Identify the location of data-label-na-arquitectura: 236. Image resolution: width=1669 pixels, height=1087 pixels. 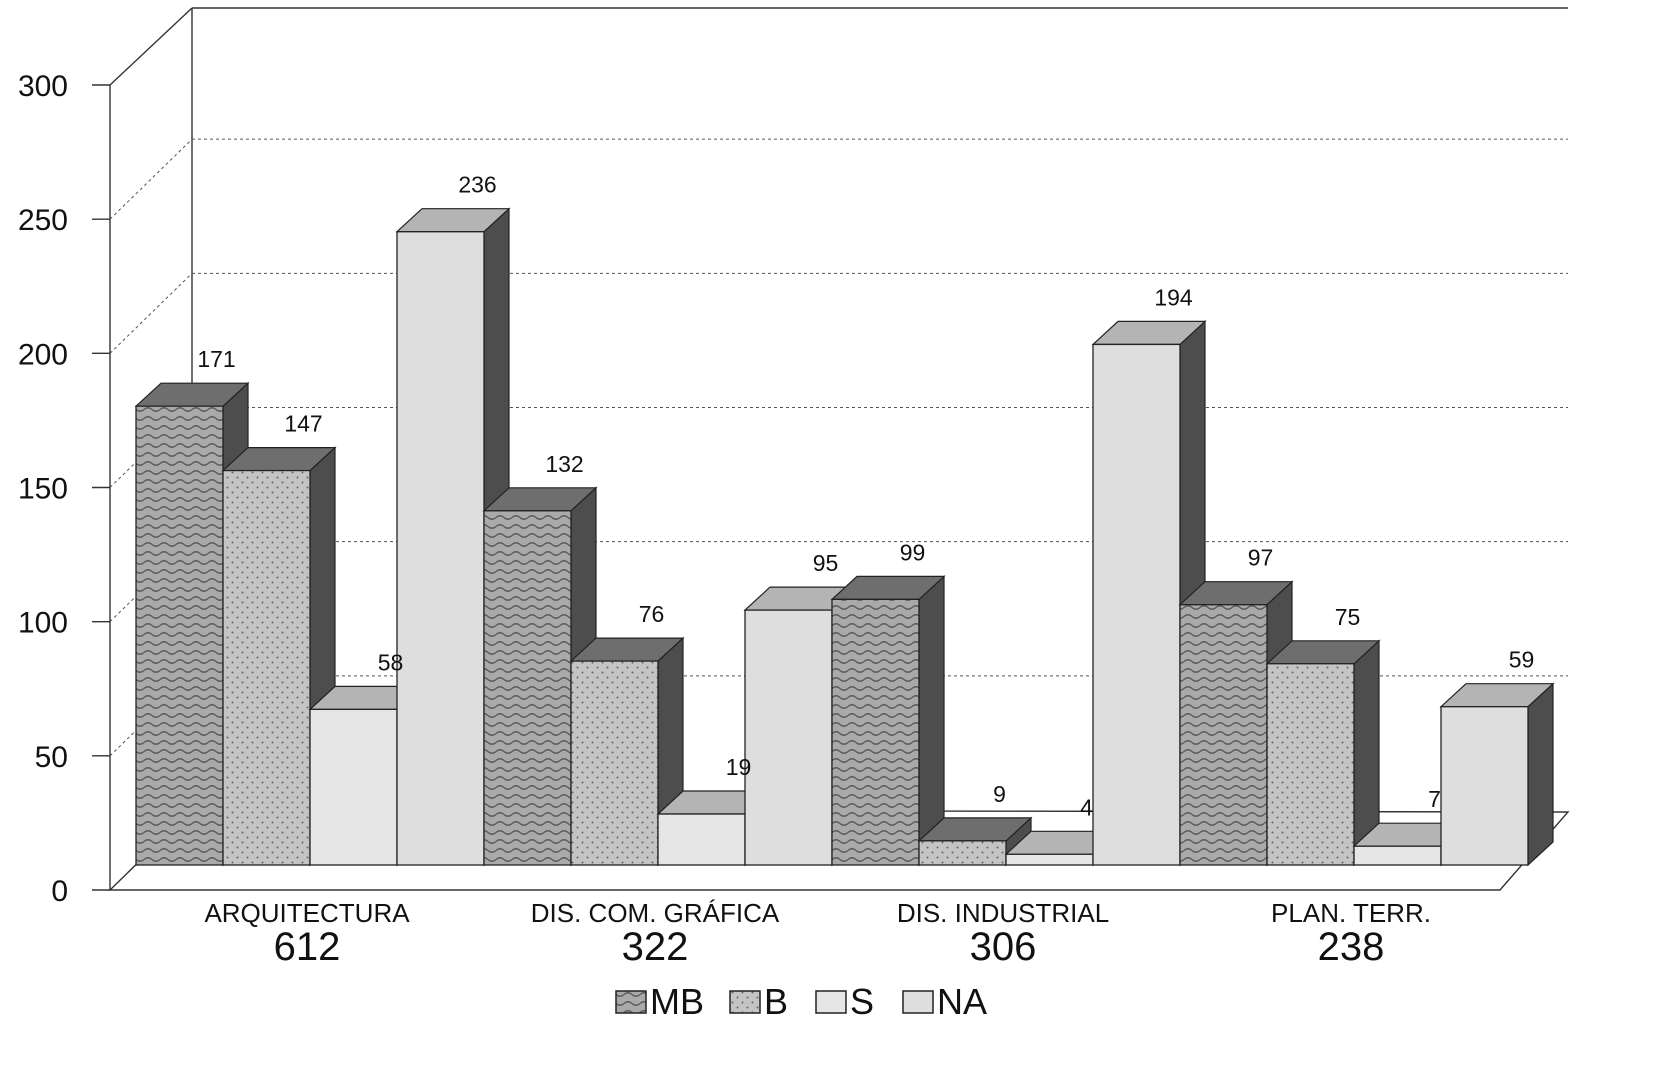
(477, 185).